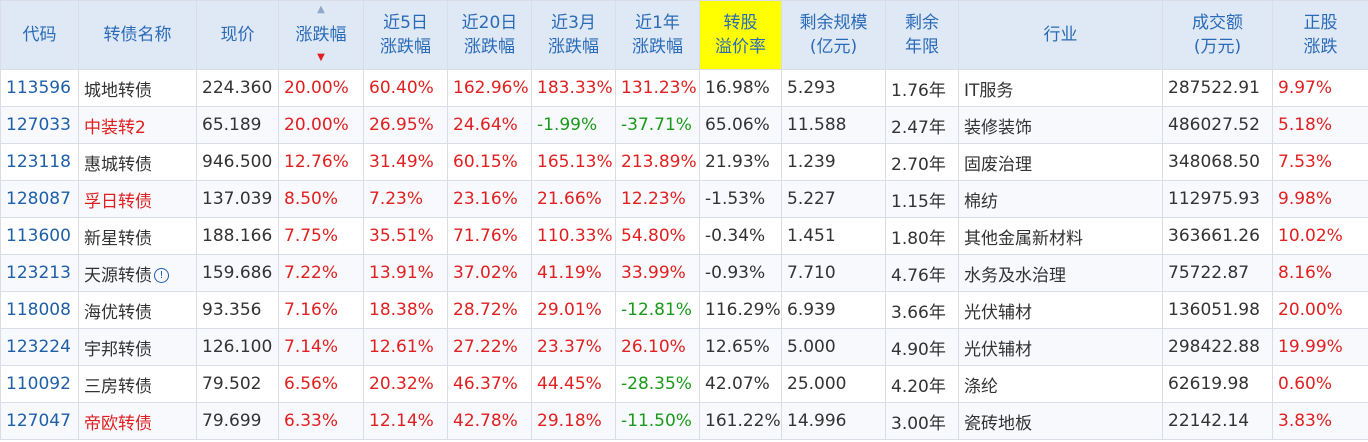 Image resolution: width=1368 pixels, height=442 pixels. What do you see at coordinates (489, 236) in the screenshot?
I see `cell-change-20d: 71.76%` at bounding box center [489, 236].